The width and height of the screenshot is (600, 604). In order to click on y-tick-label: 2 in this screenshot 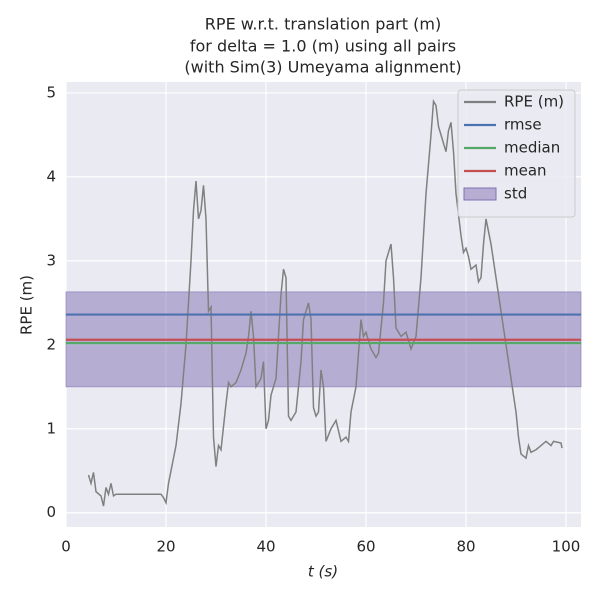, I will do `click(51, 344)`.